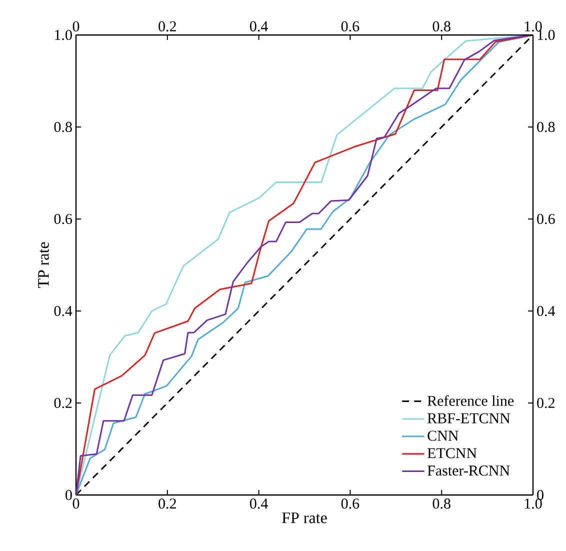 Image resolution: width=566 pixels, height=551 pixels. What do you see at coordinates (304, 518) in the screenshot?
I see `x-axis-title: FP rate` at bounding box center [304, 518].